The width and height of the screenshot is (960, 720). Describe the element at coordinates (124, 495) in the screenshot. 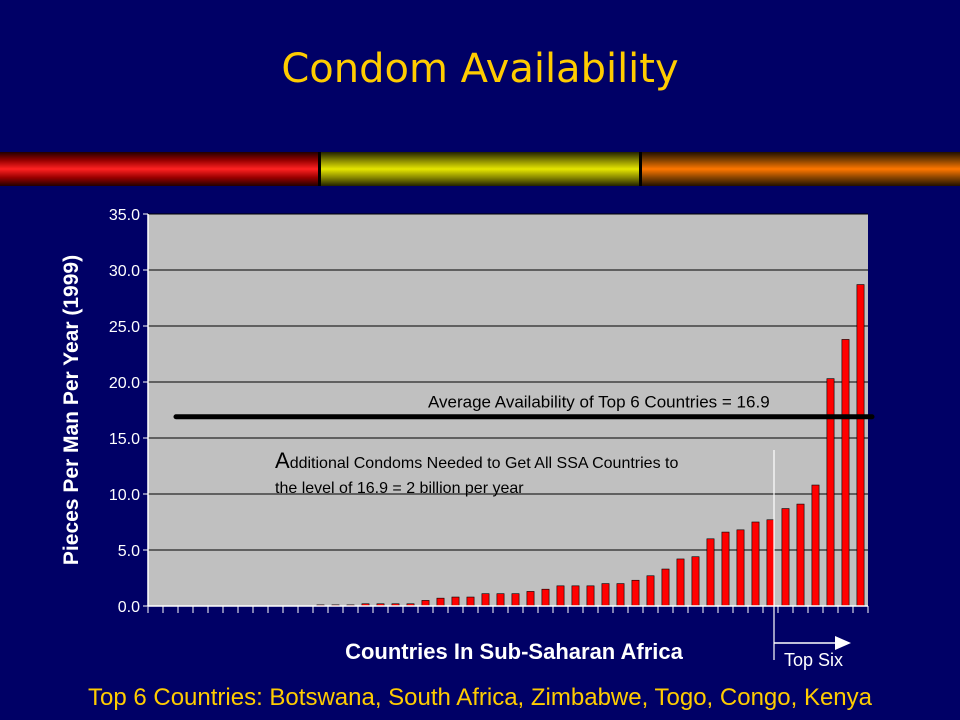

I see `y-tick-label: 10.0` at that location.